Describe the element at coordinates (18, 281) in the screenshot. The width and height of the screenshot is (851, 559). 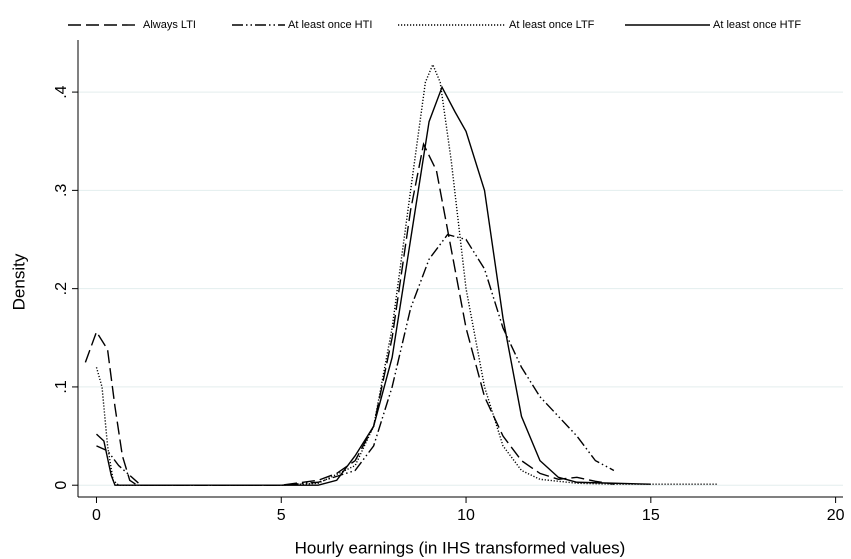
I see `y-axis-label: Density` at that location.